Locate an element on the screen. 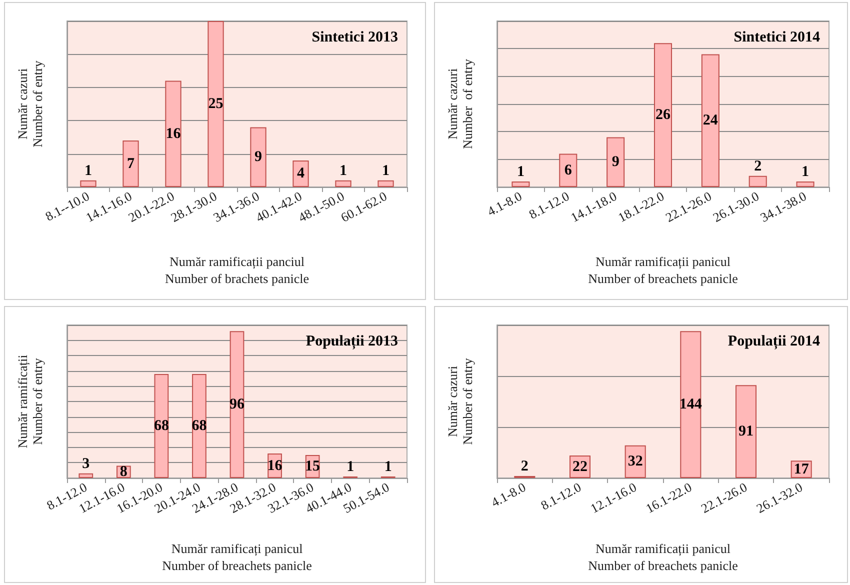 The image size is (850, 585). x-axis-title: Număr ramificații panciul Number of brachets panicle is located at coordinates (237, 270).